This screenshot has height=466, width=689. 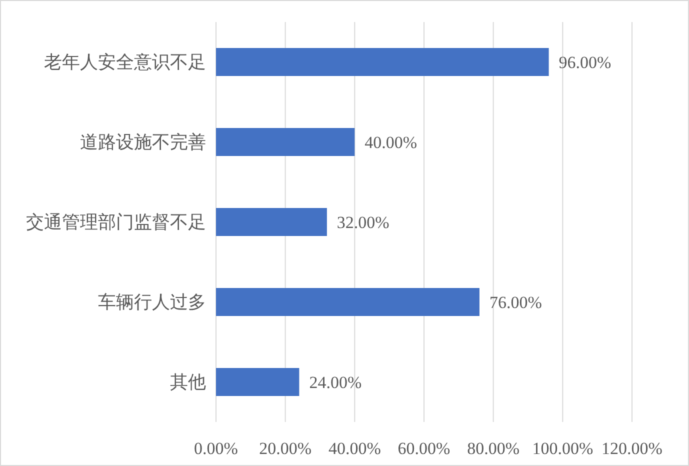 What do you see at coordinates (335, 382) in the screenshot?
I see `data-label: 24.00%` at bounding box center [335, 382].